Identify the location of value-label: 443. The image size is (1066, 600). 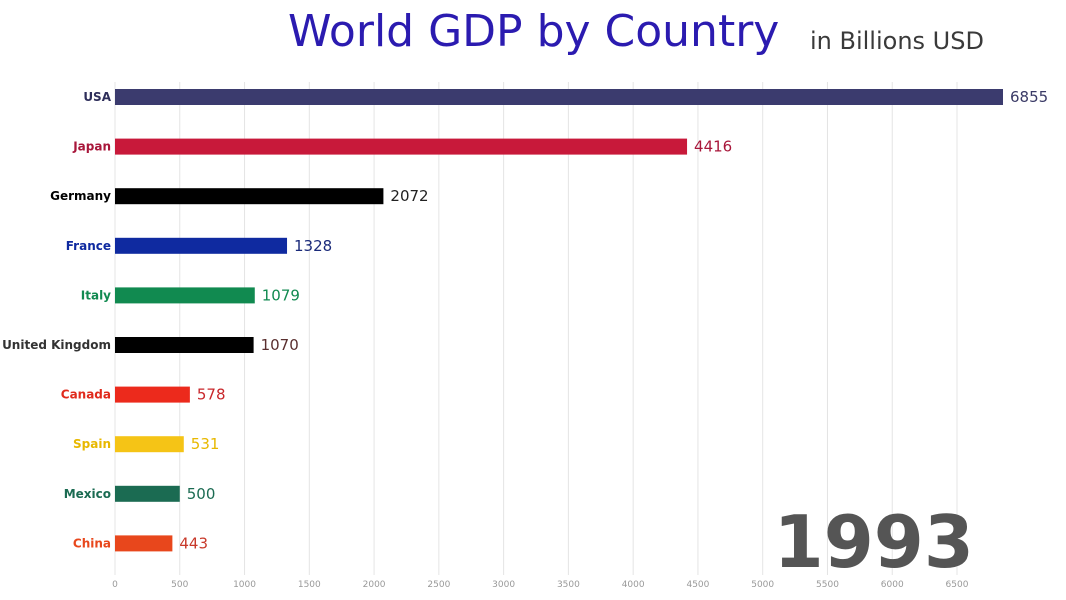
(193, 543).